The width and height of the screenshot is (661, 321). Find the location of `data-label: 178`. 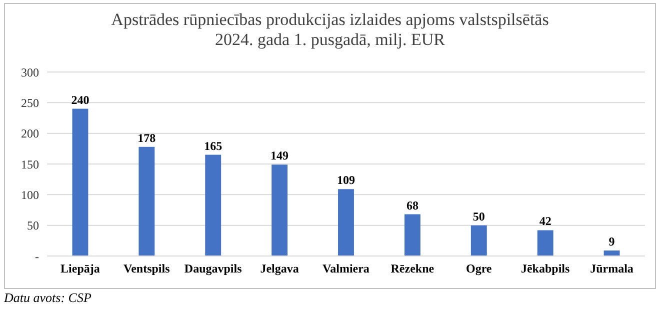

data-label: 178 is located at coordinates (147, 137).